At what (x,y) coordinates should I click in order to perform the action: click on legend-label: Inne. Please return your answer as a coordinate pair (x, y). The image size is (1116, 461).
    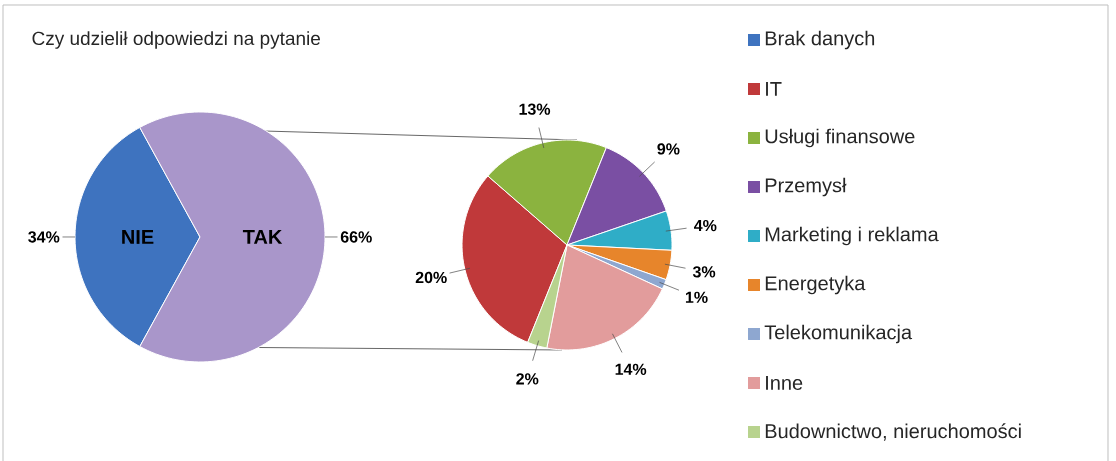
    Looking at the image, I should click on (784, 382).